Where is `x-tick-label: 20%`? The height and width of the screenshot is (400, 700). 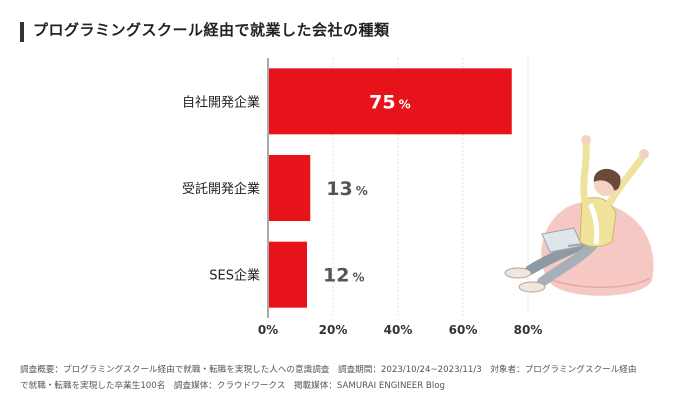
x-tick-label: 20% is located at coordinates (333, 330).